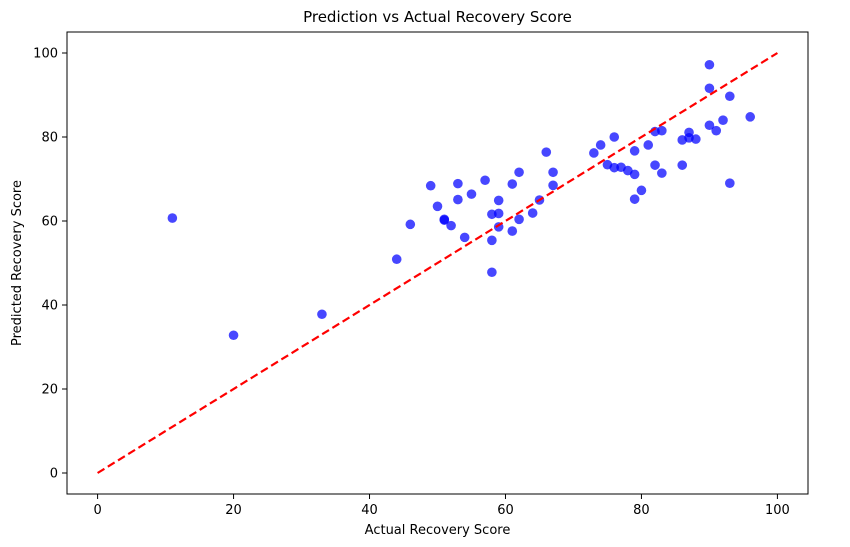  What do you see at coordinates (54, 474) in the screenshot?
I see `y-tick-label: 0` at bounding box center [54, 474].